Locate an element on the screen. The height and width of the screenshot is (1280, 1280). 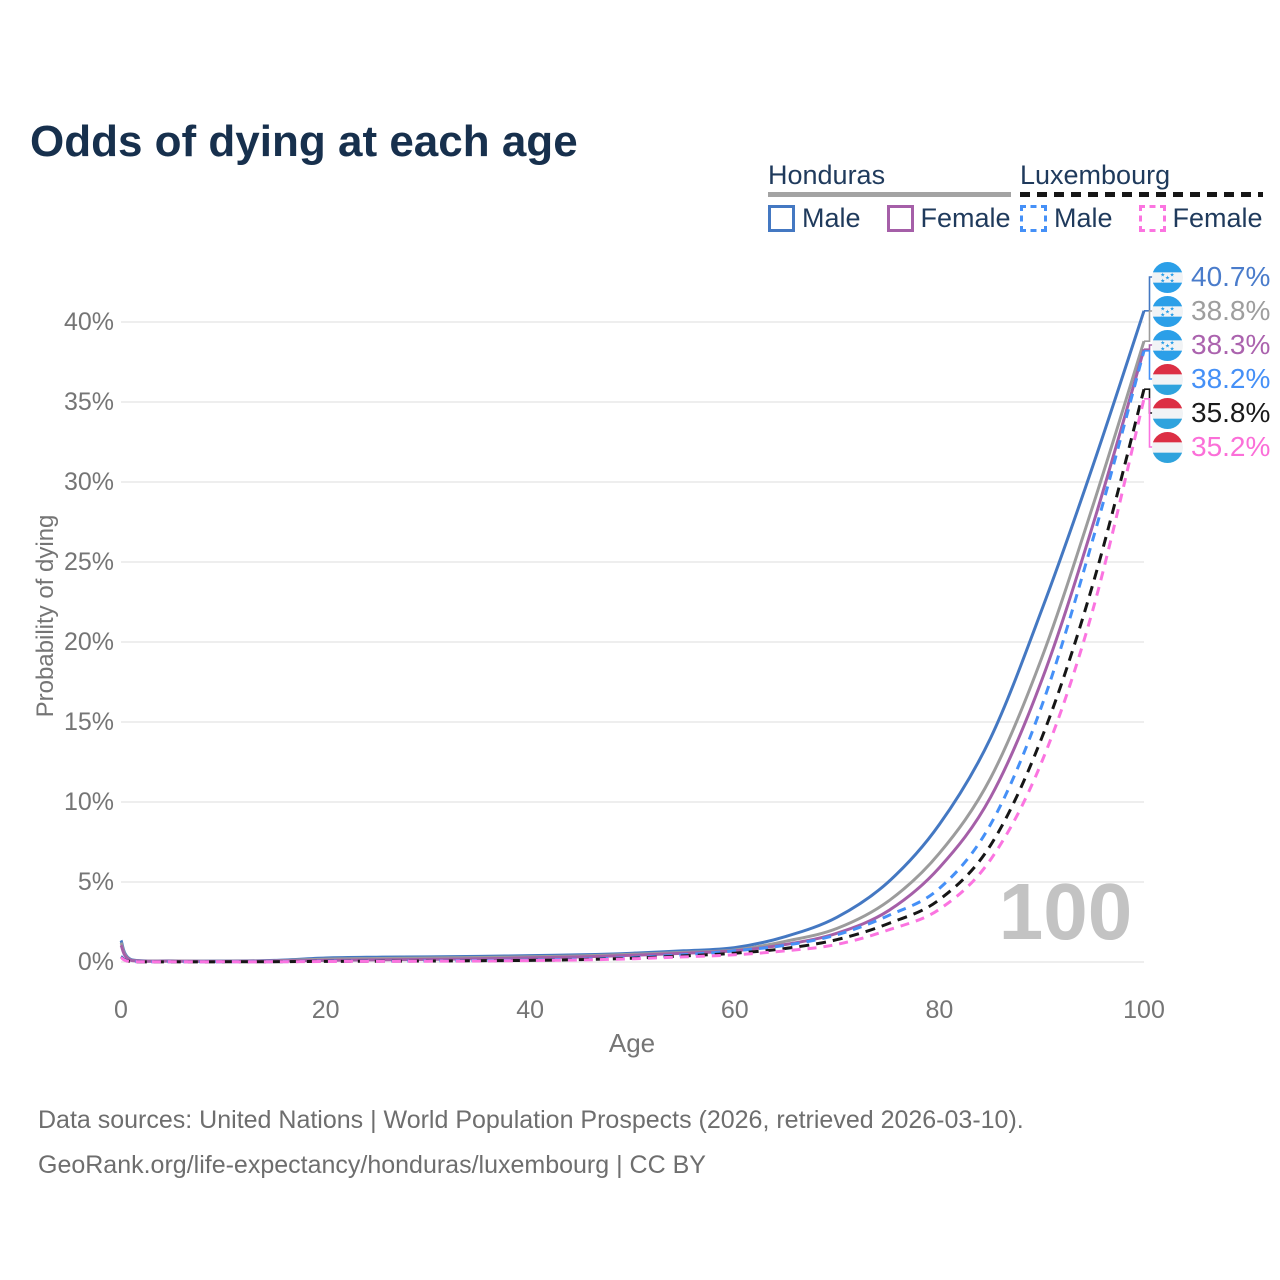
x-axis-title: Age is located at coordinates (632, 1043).